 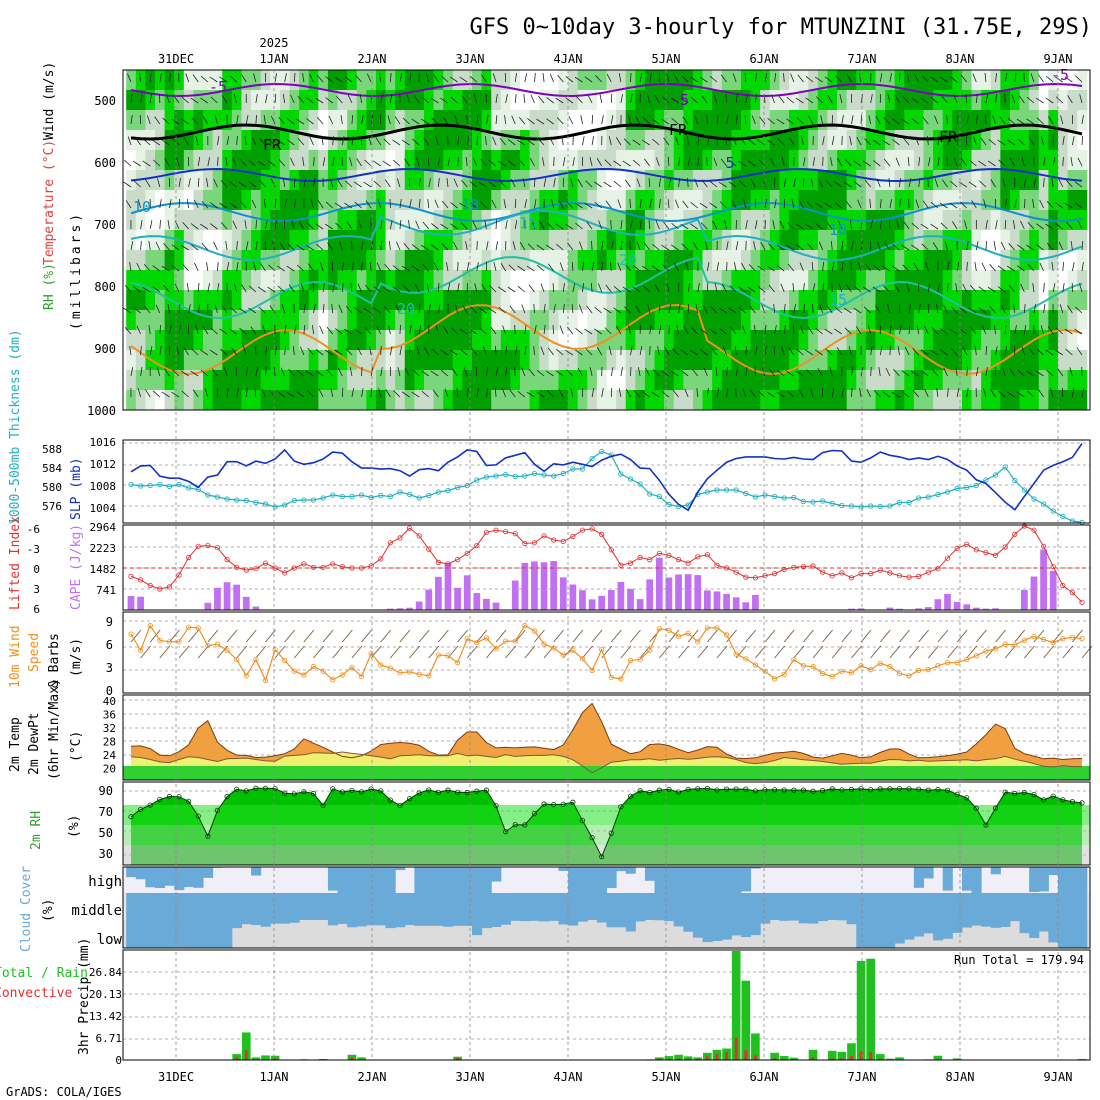 What do you see at coordinates (1060, 75) in the screenshot?
I see `contour-label: -5` at bounding box center [1060, 75].